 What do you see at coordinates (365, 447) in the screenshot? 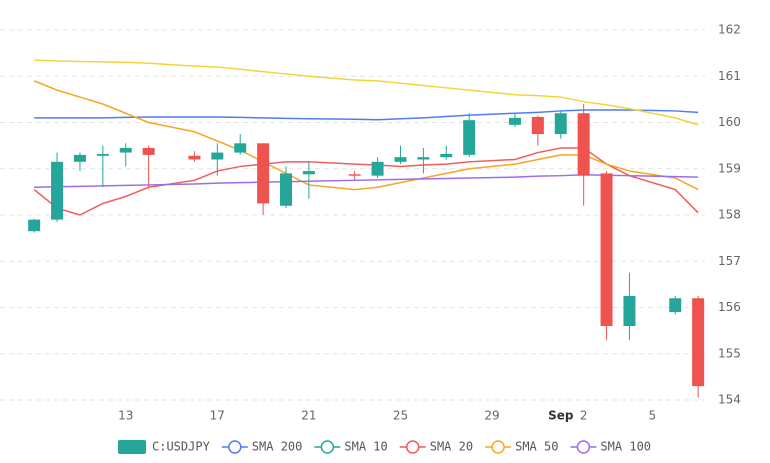
I see `legend-label: SMA 10` at bounding box center [365, 447].